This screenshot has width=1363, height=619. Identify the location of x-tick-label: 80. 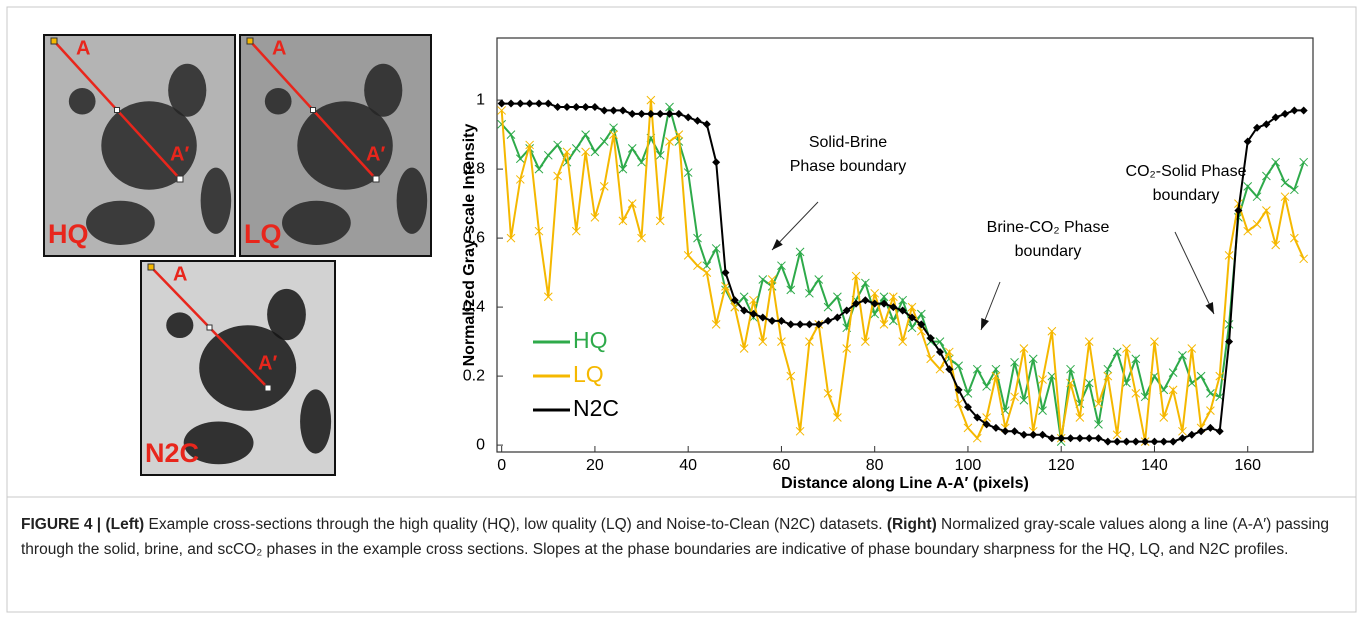
(875, 465).